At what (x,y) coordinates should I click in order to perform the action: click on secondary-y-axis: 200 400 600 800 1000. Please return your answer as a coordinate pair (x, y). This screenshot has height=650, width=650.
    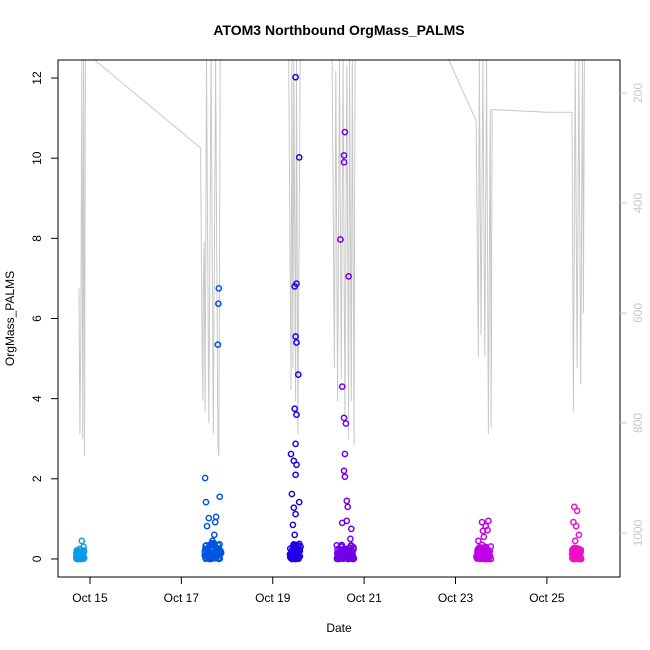
    Looking at the image, I should click on (632, 314).